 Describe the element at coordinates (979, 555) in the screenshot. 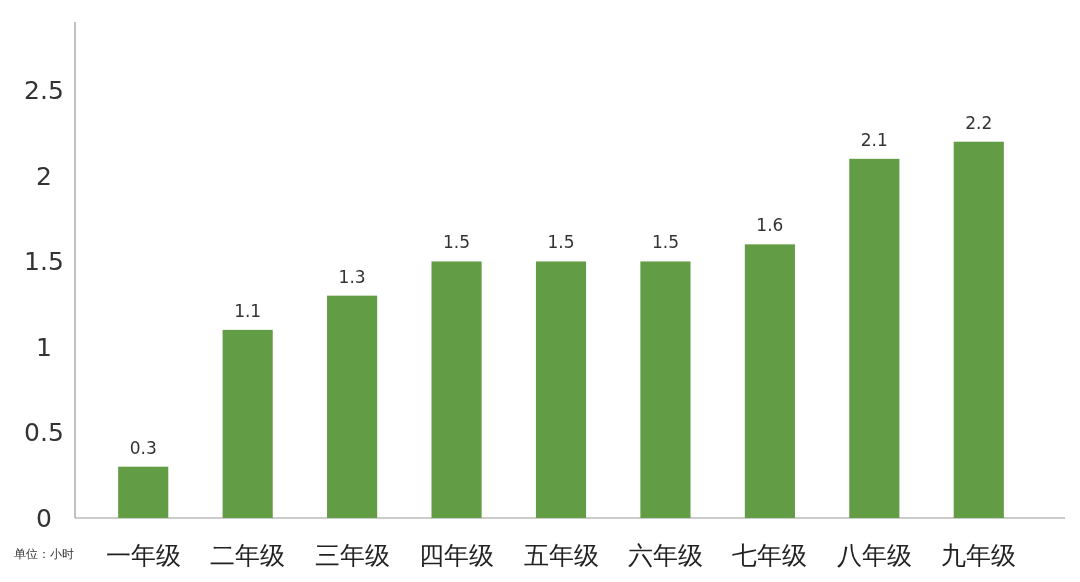

I see `x-tick-label: 九年级` at that location.